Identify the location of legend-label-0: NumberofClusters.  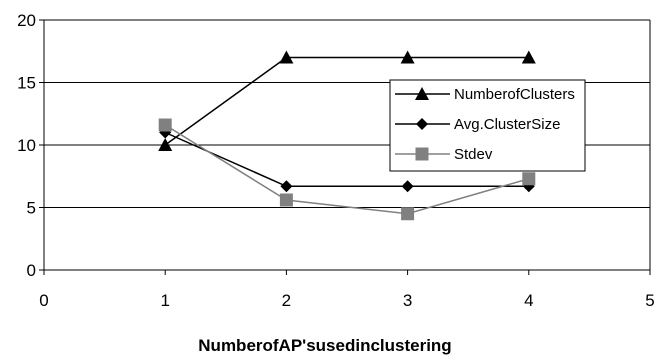
(514, 94).